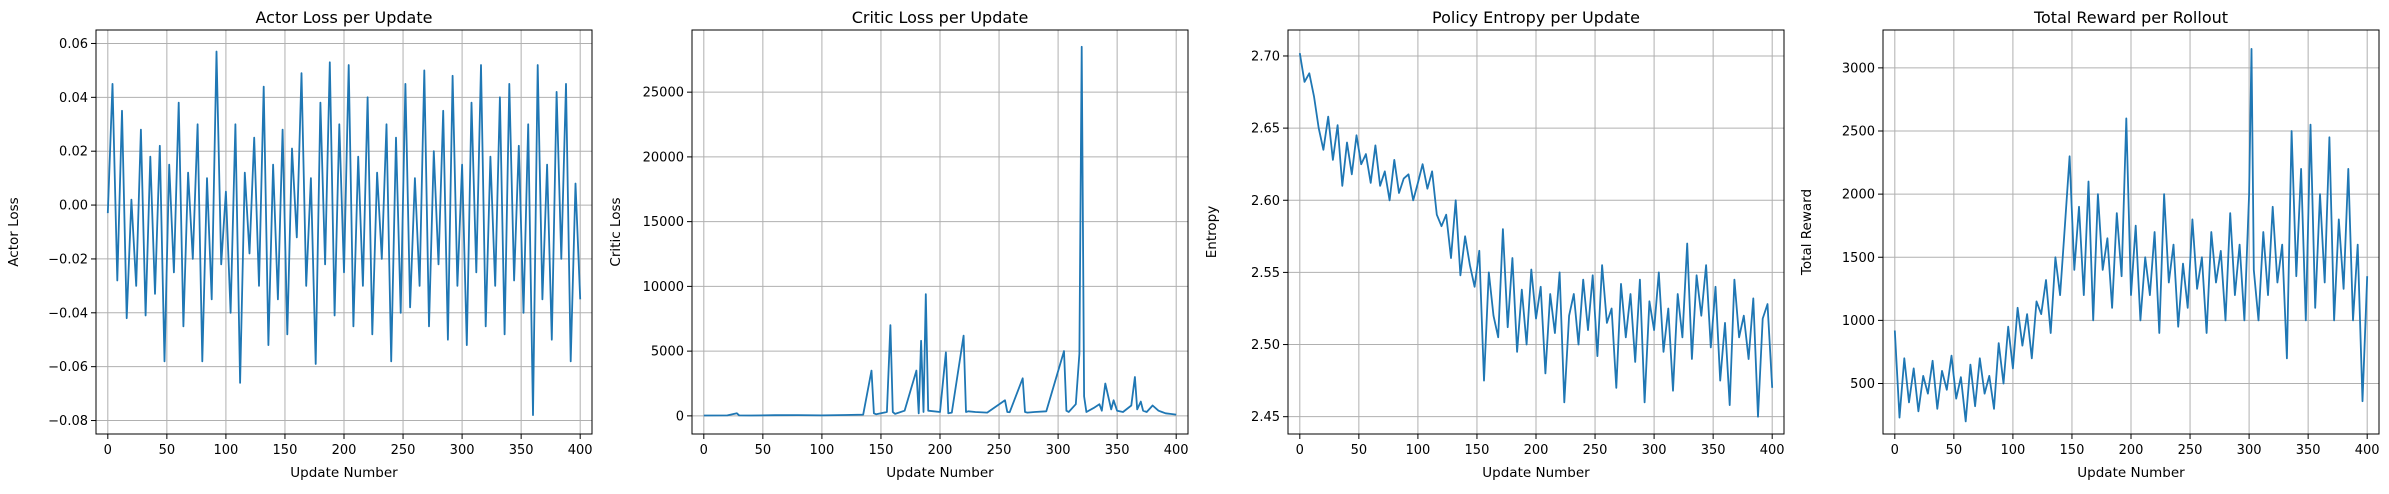 The width and height of the screenshot is (2389, 494). I want to click on y-tick-label: 2.65, so click(1265, 129).